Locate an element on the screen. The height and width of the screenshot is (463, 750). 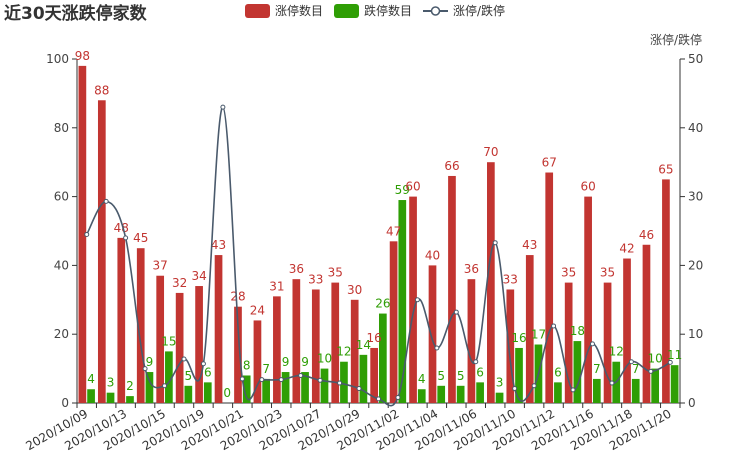
label-limit-up: 70 is located at coordinates (490, 152).